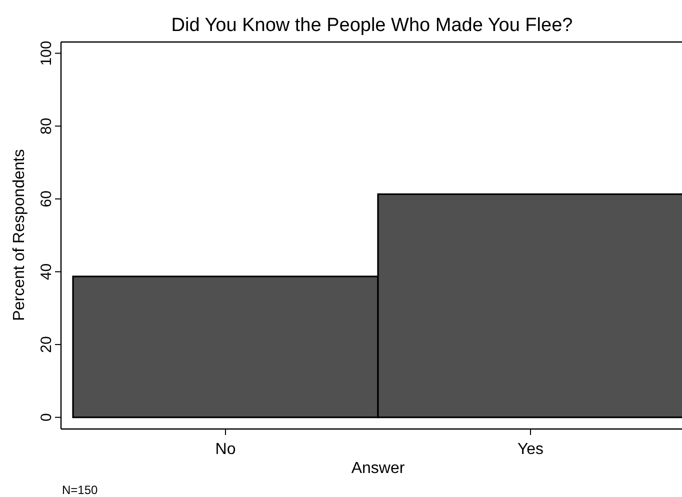 This screenshot has width=682, height=497. What do you see at coordinates (530, 449) in the screenshot?
I see `x-tick-label: Yes` at bounding box center [530, 449].